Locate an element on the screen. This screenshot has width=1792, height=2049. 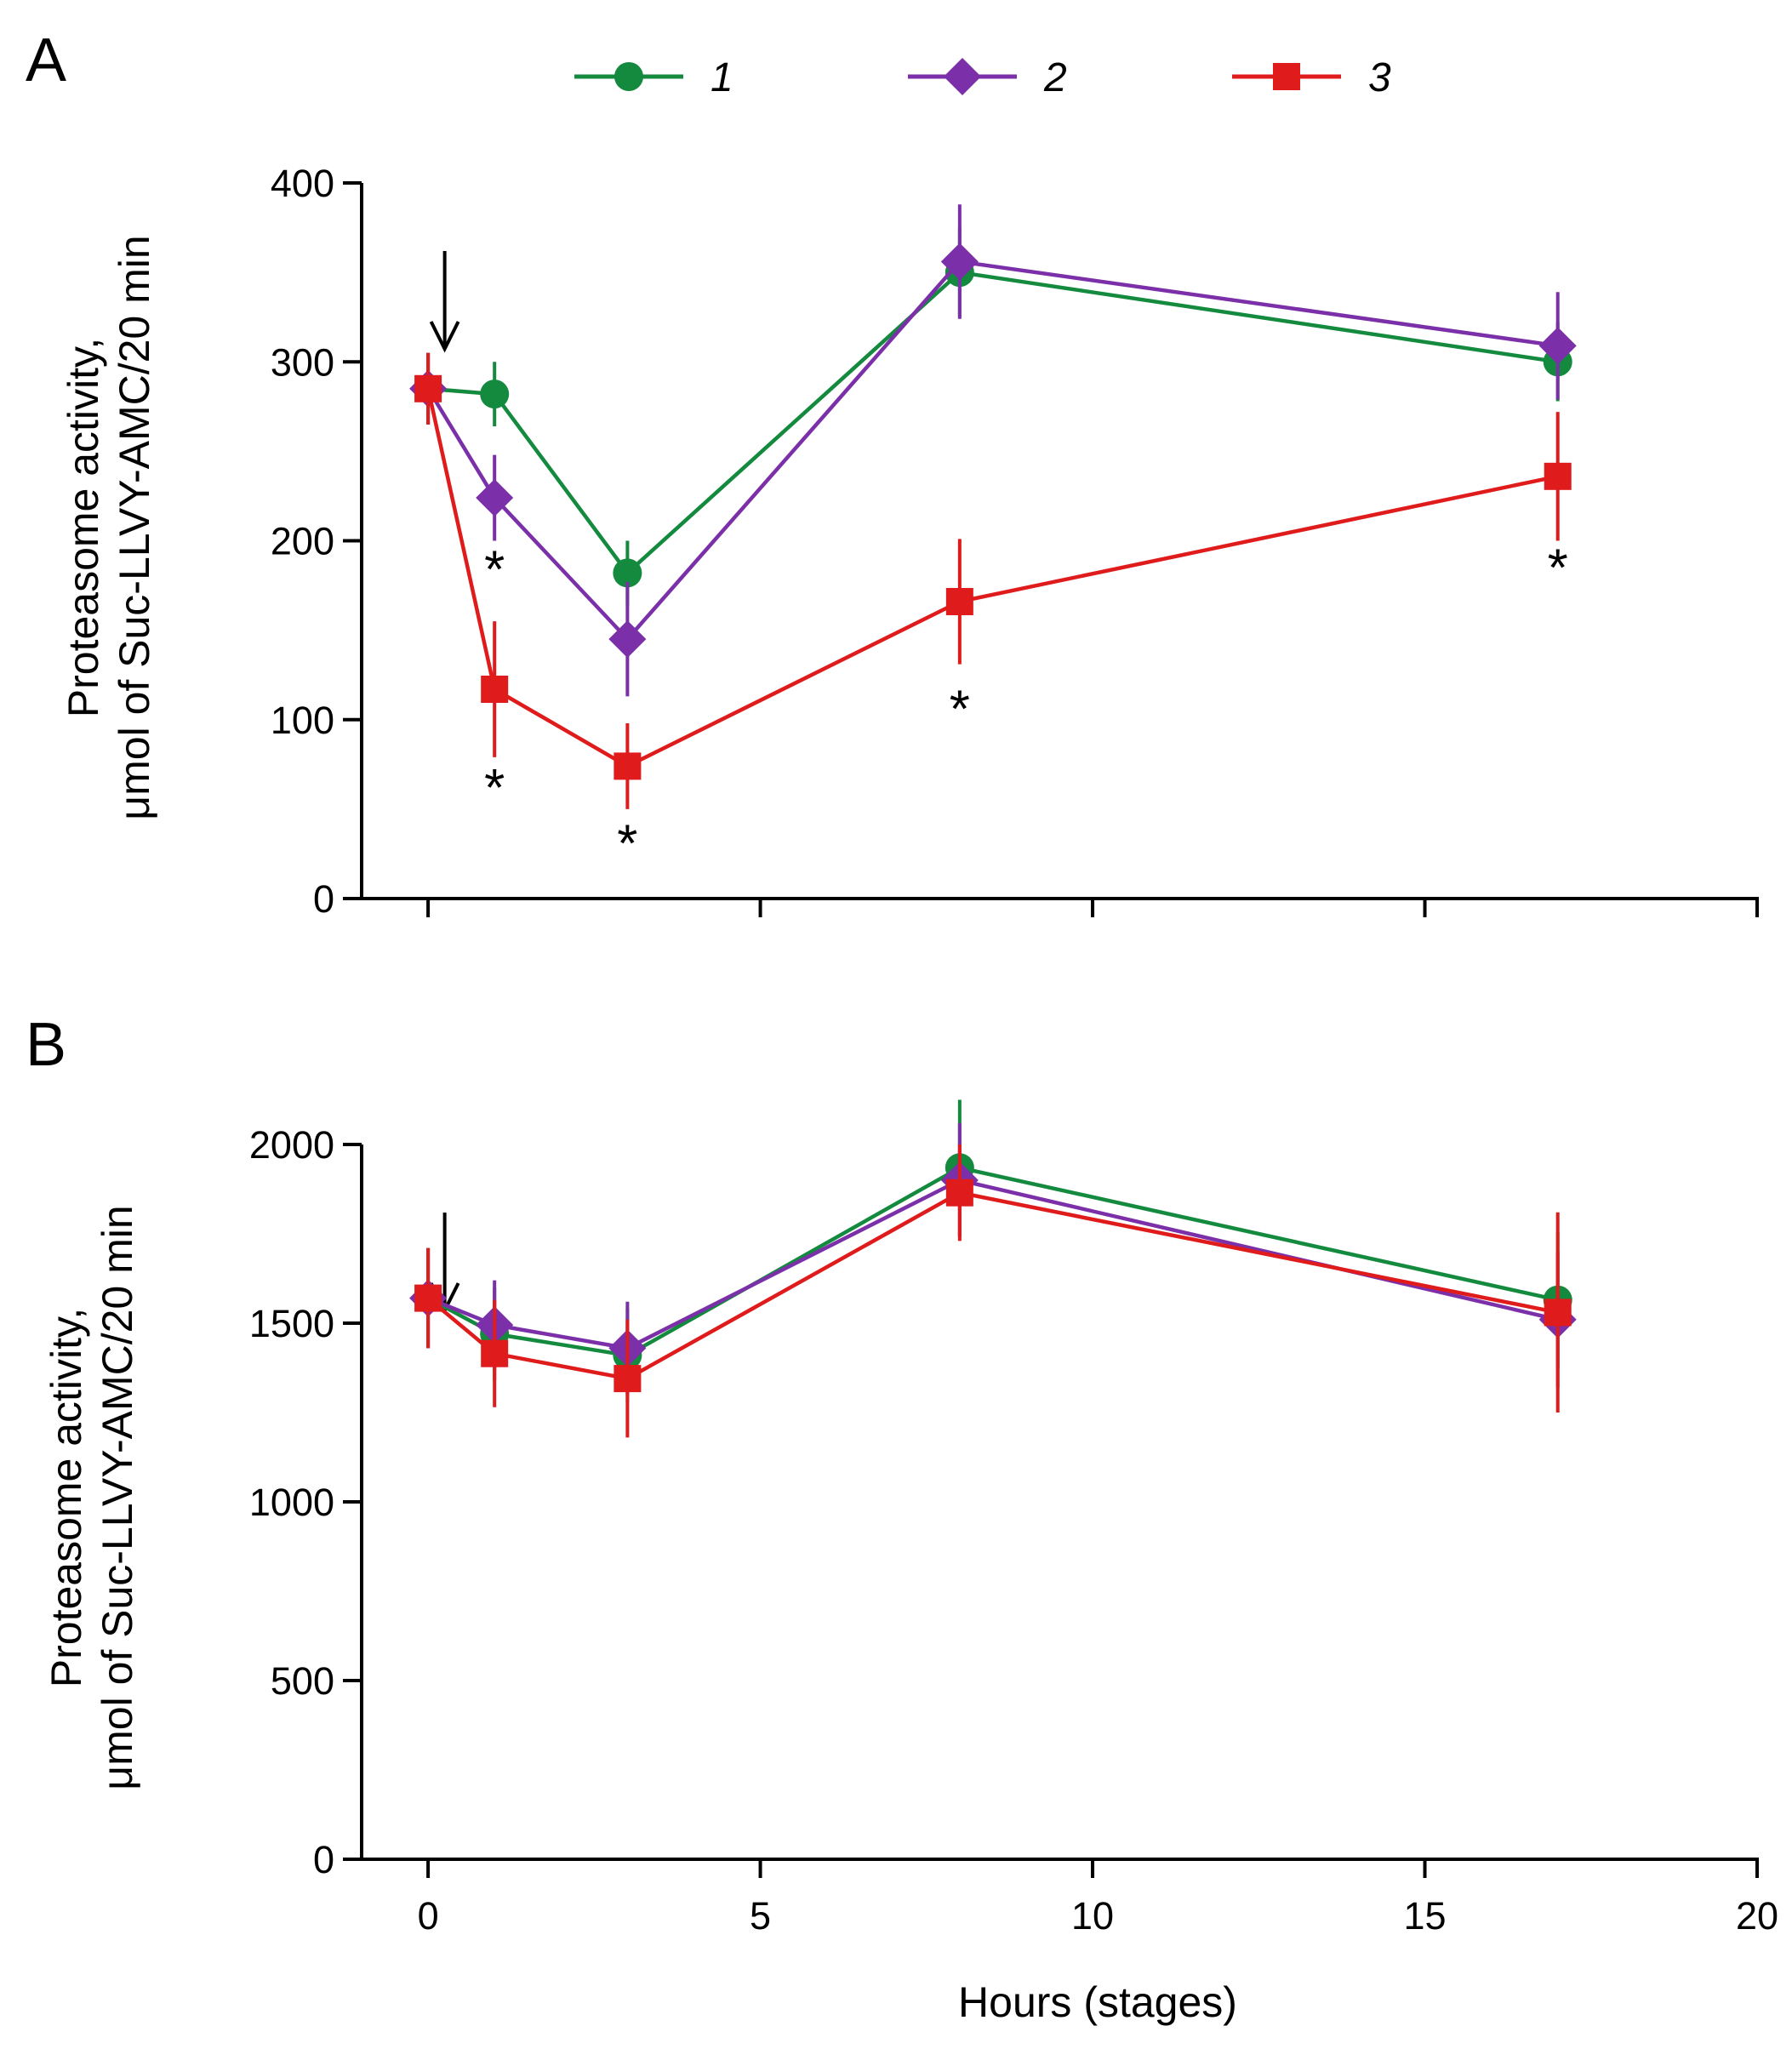
legend: 1 2 3 is located at coordinates (982, 77).